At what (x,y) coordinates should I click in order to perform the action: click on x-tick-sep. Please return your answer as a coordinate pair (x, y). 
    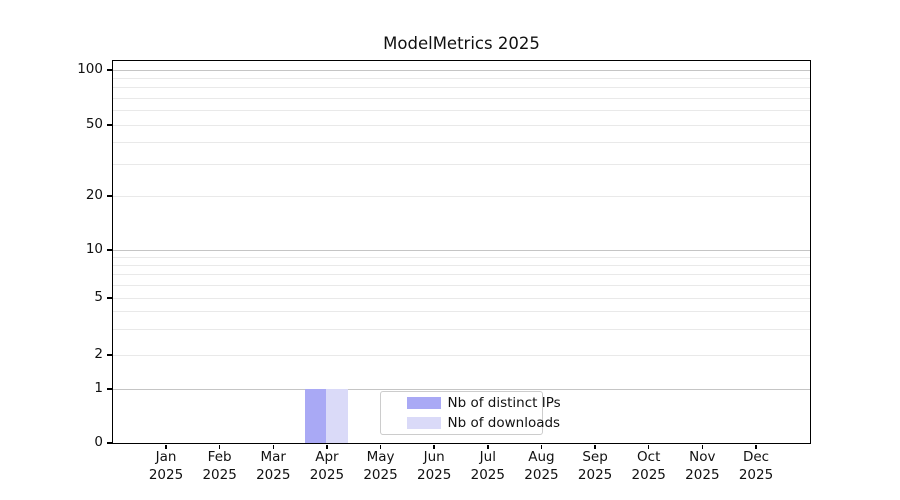
    Looking at the image, I should click on (595, 446).